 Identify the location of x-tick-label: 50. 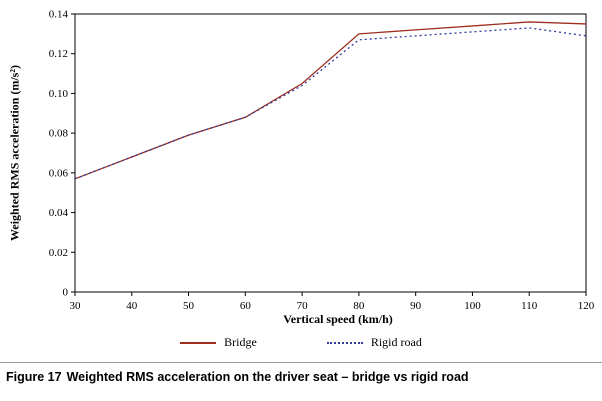
(189, 306).